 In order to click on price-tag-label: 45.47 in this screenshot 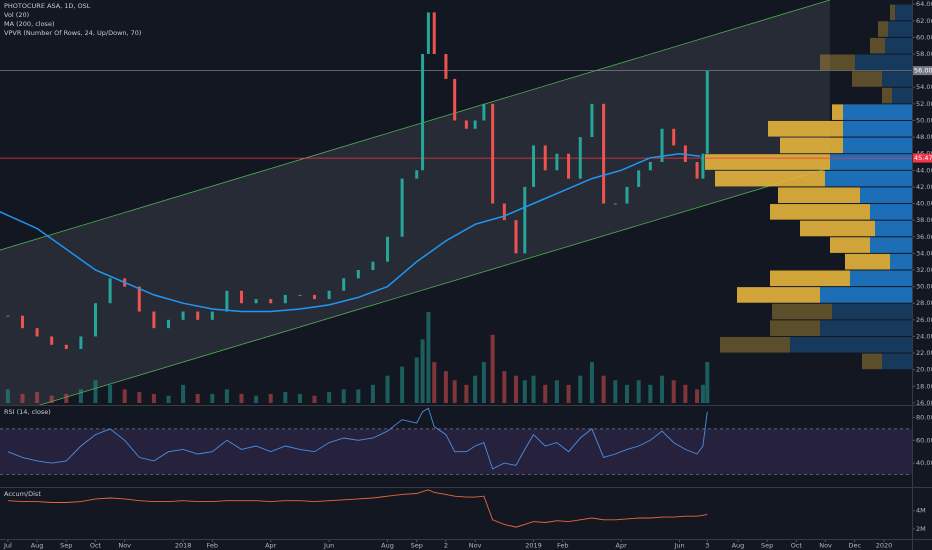, I will do `click(923, 158)`.